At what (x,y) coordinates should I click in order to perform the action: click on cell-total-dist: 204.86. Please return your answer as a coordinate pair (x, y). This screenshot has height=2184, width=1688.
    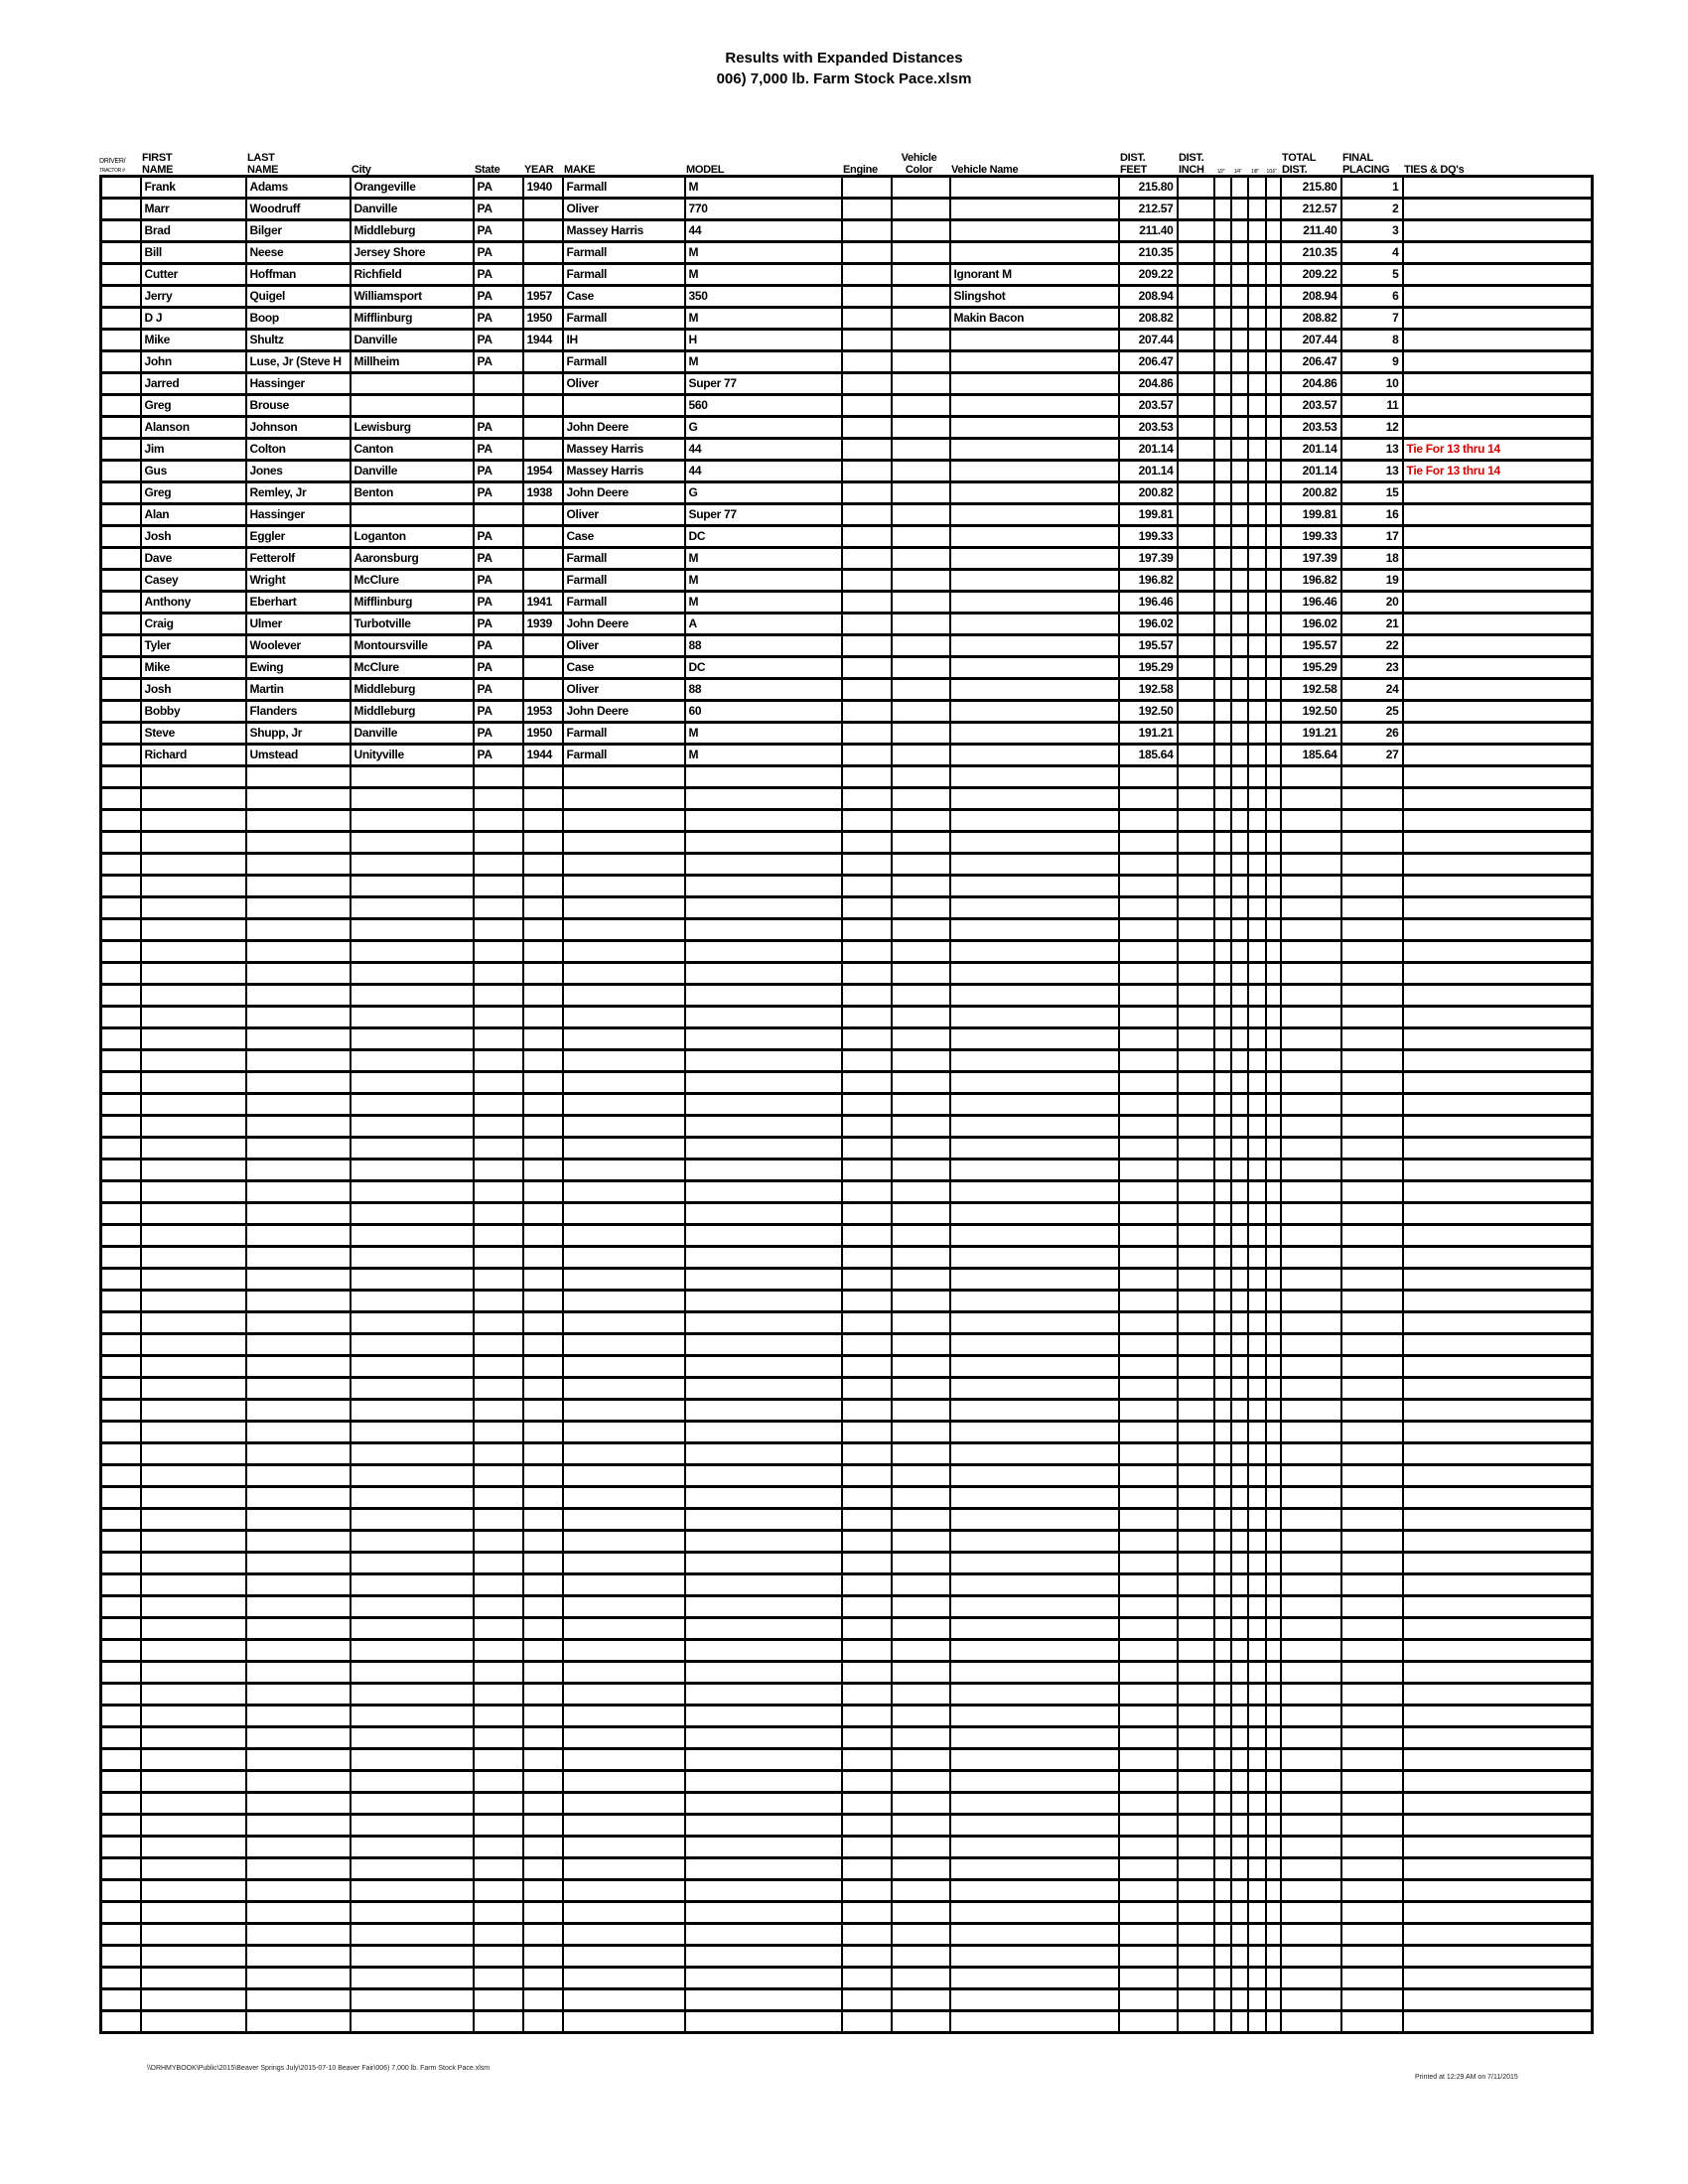
    Looking at the image, I should click on (1310, 383).